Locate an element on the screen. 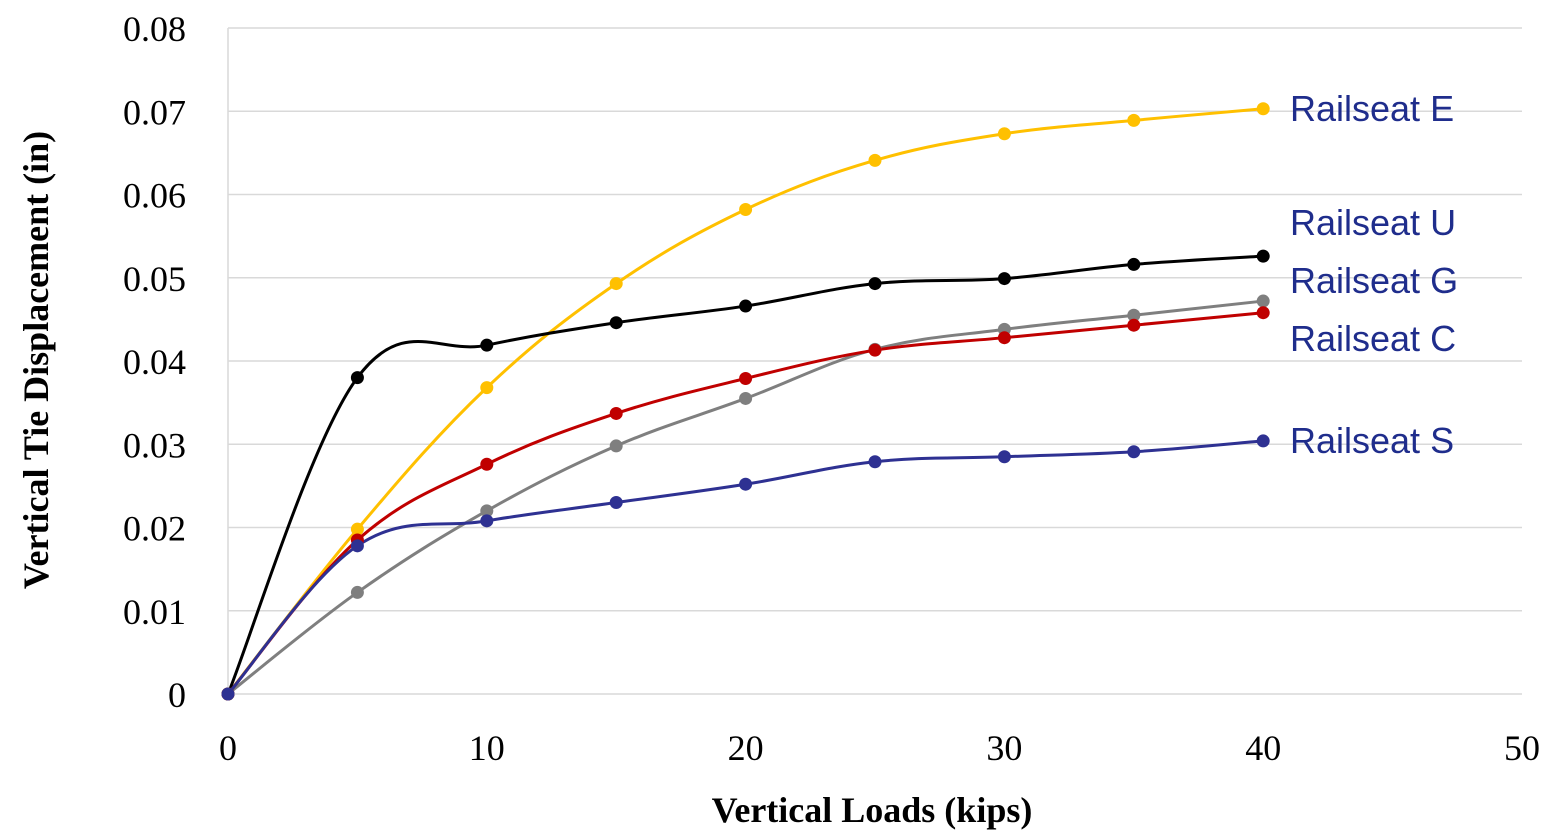 The height and width of the screenshot is (838, 1550). x-tick-label: 0 is located at coordinates (228, 748).